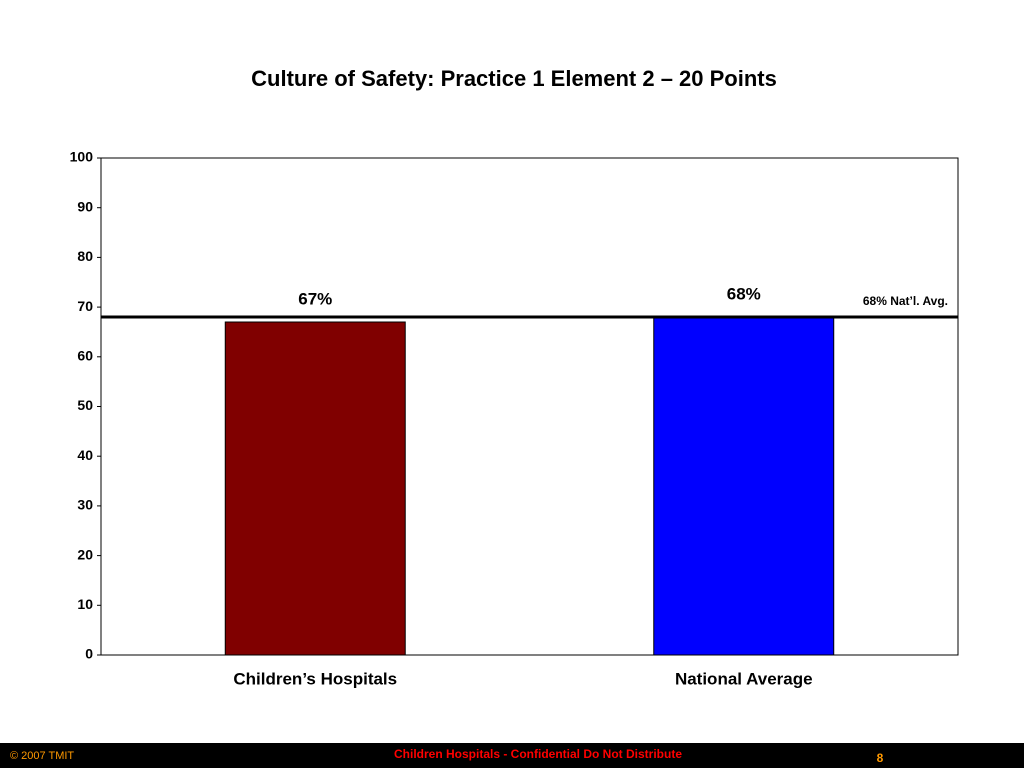 The height and width of the screenshot is (768, 1024). Describe the element at coordinates (85, 405) in the screenshot. I see `y-tick-label: 50` at that location.